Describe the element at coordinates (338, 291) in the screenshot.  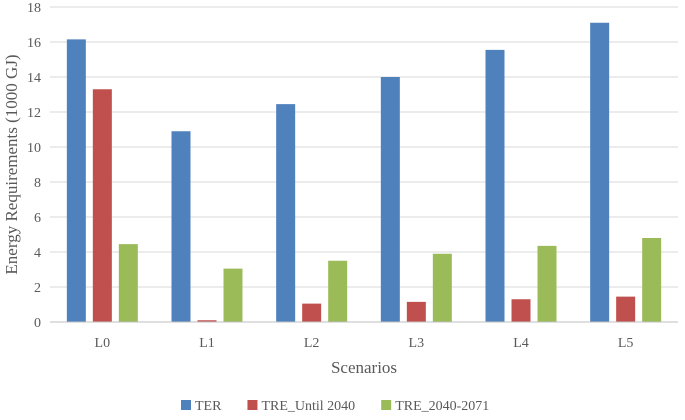
I see `bar-tre-2040-2071-l2` at that location.